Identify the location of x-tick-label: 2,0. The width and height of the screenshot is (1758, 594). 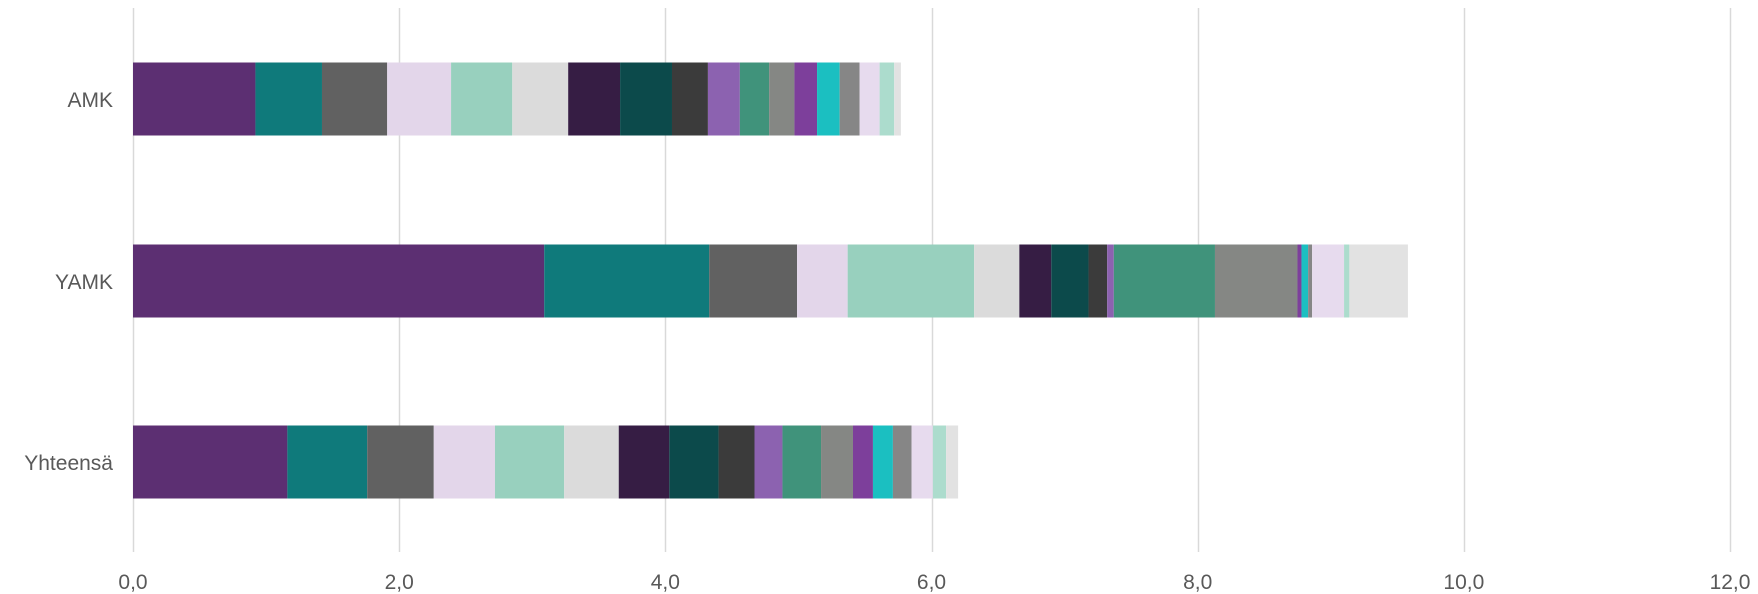
(399, 582).